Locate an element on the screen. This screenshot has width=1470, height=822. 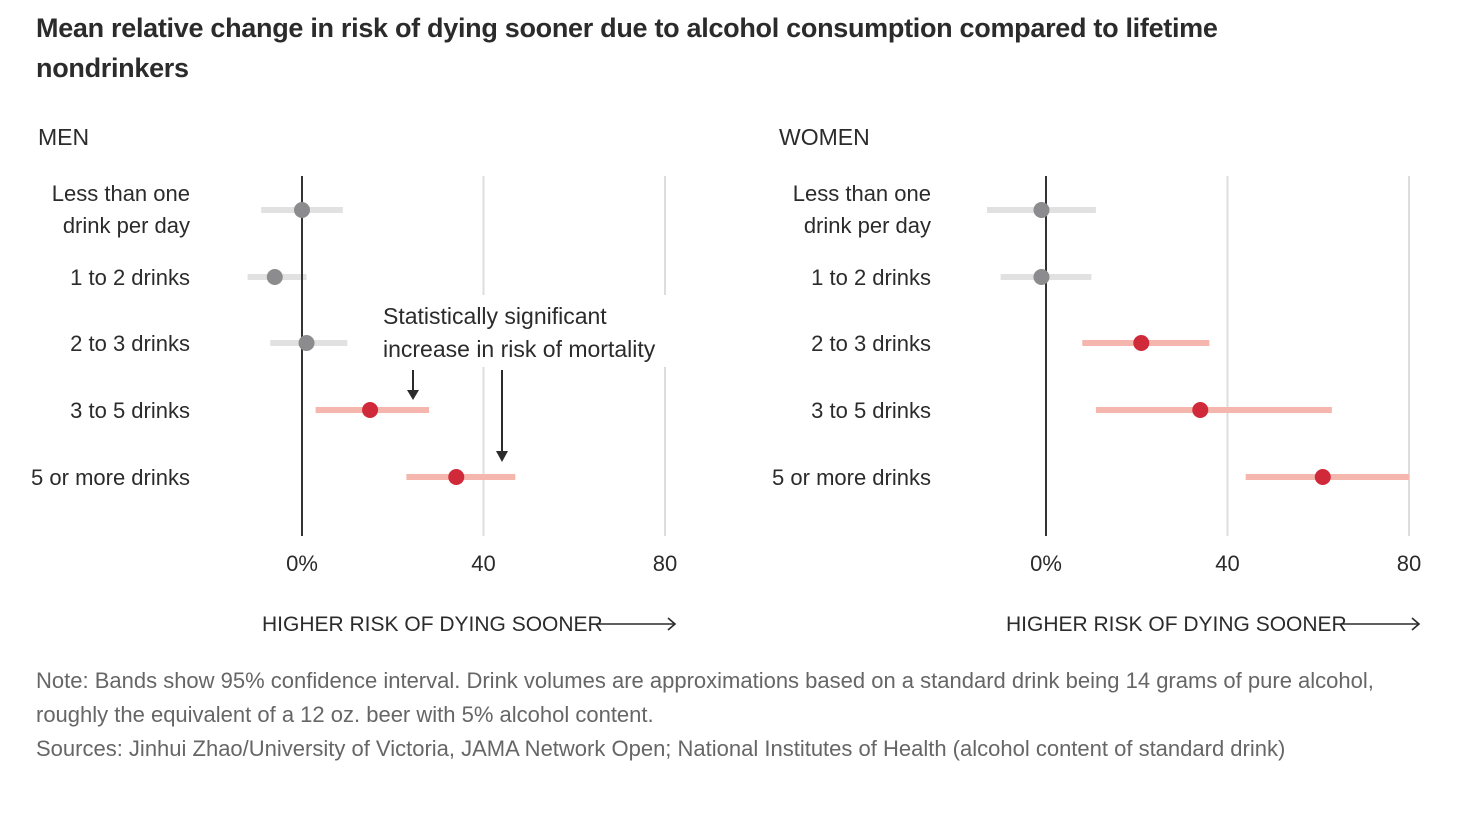
women-row-label: drink per day is located at coordinates (867, 225).